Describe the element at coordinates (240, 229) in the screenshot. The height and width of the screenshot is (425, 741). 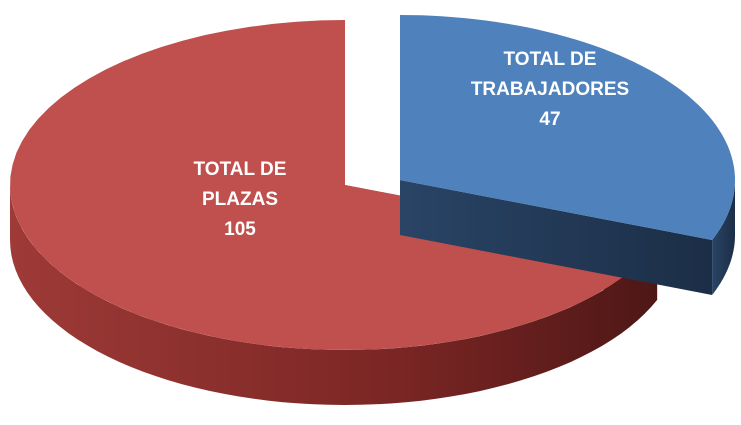
I see `value-label: 105` at that location.